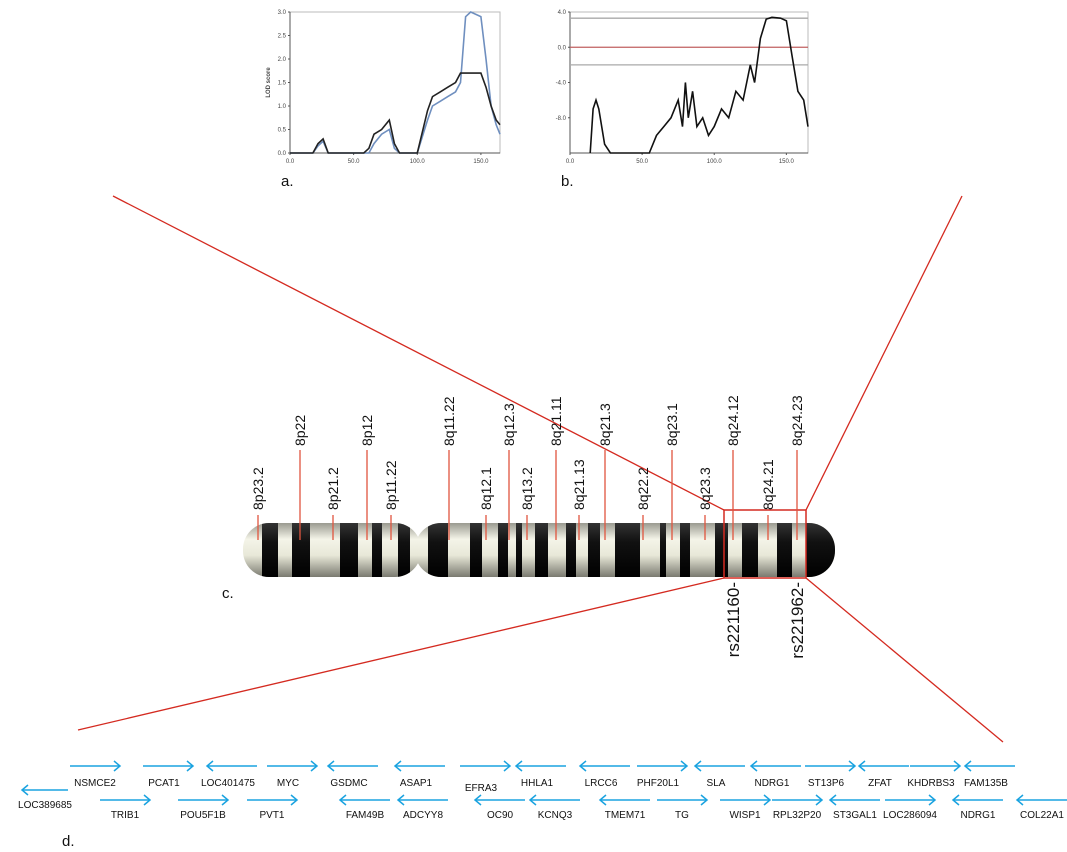 The image size is (1067, 852). What do you see at coordinates (527, 488) in the screenshot?
I see `band-label: 8q13.2` at bounding box center [527, 488].